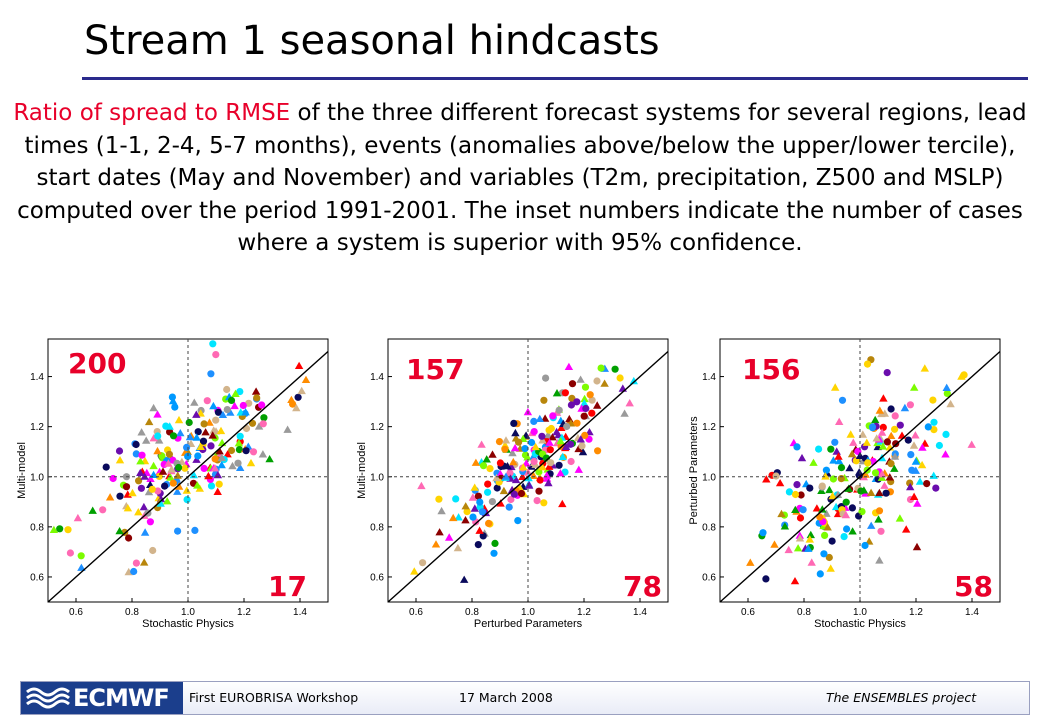 This screenshot has width=1040, height=720. I want to click on y-tick-label: 0.6, so click(377, 577).